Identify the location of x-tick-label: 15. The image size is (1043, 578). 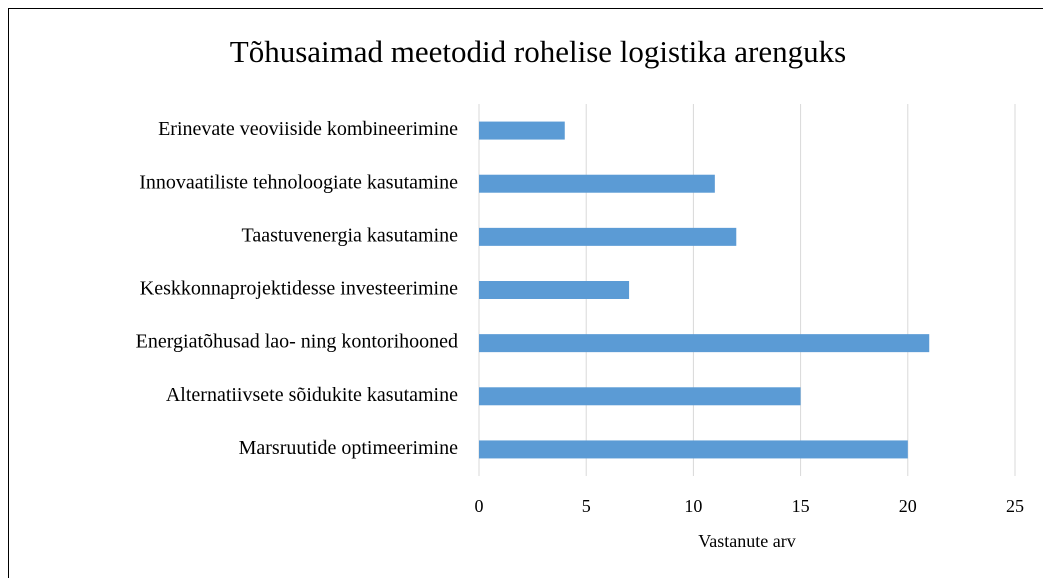
(801, 506).